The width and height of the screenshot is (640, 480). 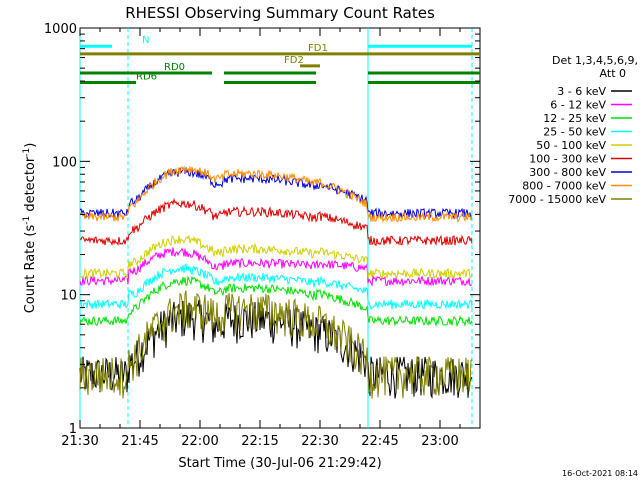 What do you see at coordinates (571, 145) in the screenshot?
I see `legend-label-4: 50 - 100 keV` at bounding box center [571, 145].